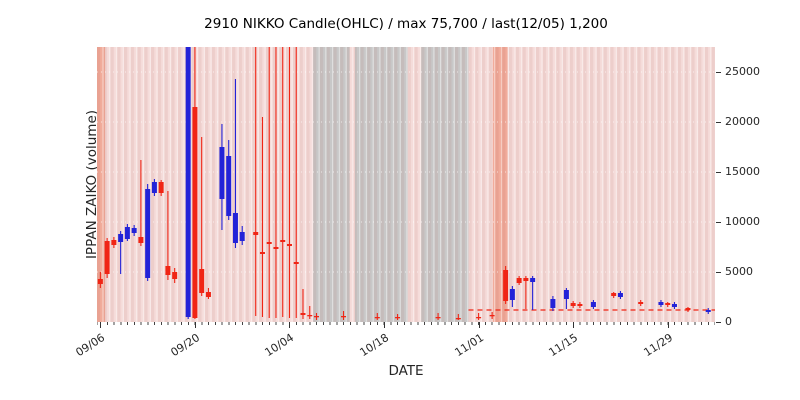 The width and height of the screenshot is (800, 400). What do you see at coordinates (279, 345) in the screenshot?
I see `x-tick-label: 10/04` at bounding box center [279, 345].